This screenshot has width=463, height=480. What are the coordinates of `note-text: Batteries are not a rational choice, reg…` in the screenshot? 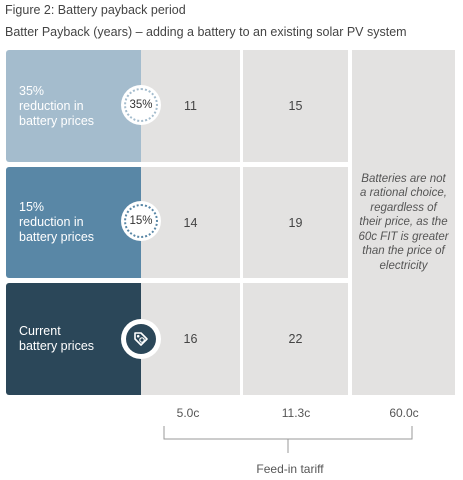 It's located at (403, 222).